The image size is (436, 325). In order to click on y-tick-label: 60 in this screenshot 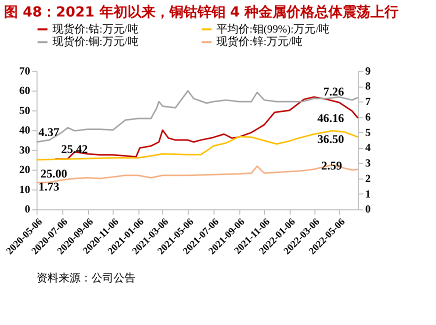, I will do `click(25, 91)`.